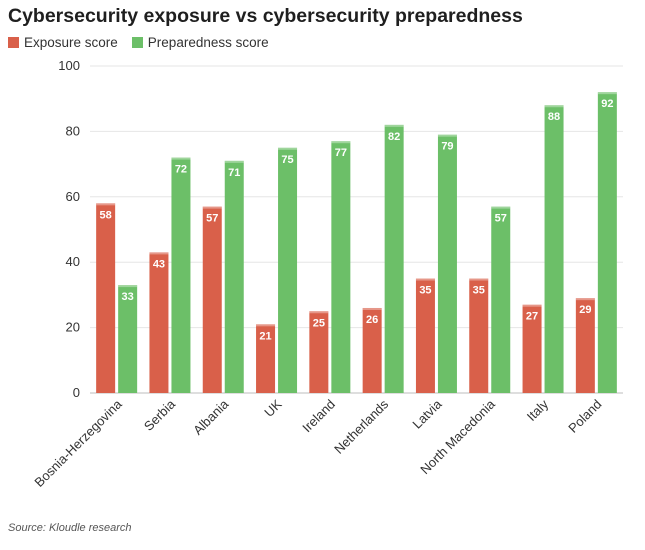 The width and height of the screenshot is (645, 550). Describe the element at coordinates (394, 137) in the screenshot. I see `data-label-preparedness: 82` at that location.